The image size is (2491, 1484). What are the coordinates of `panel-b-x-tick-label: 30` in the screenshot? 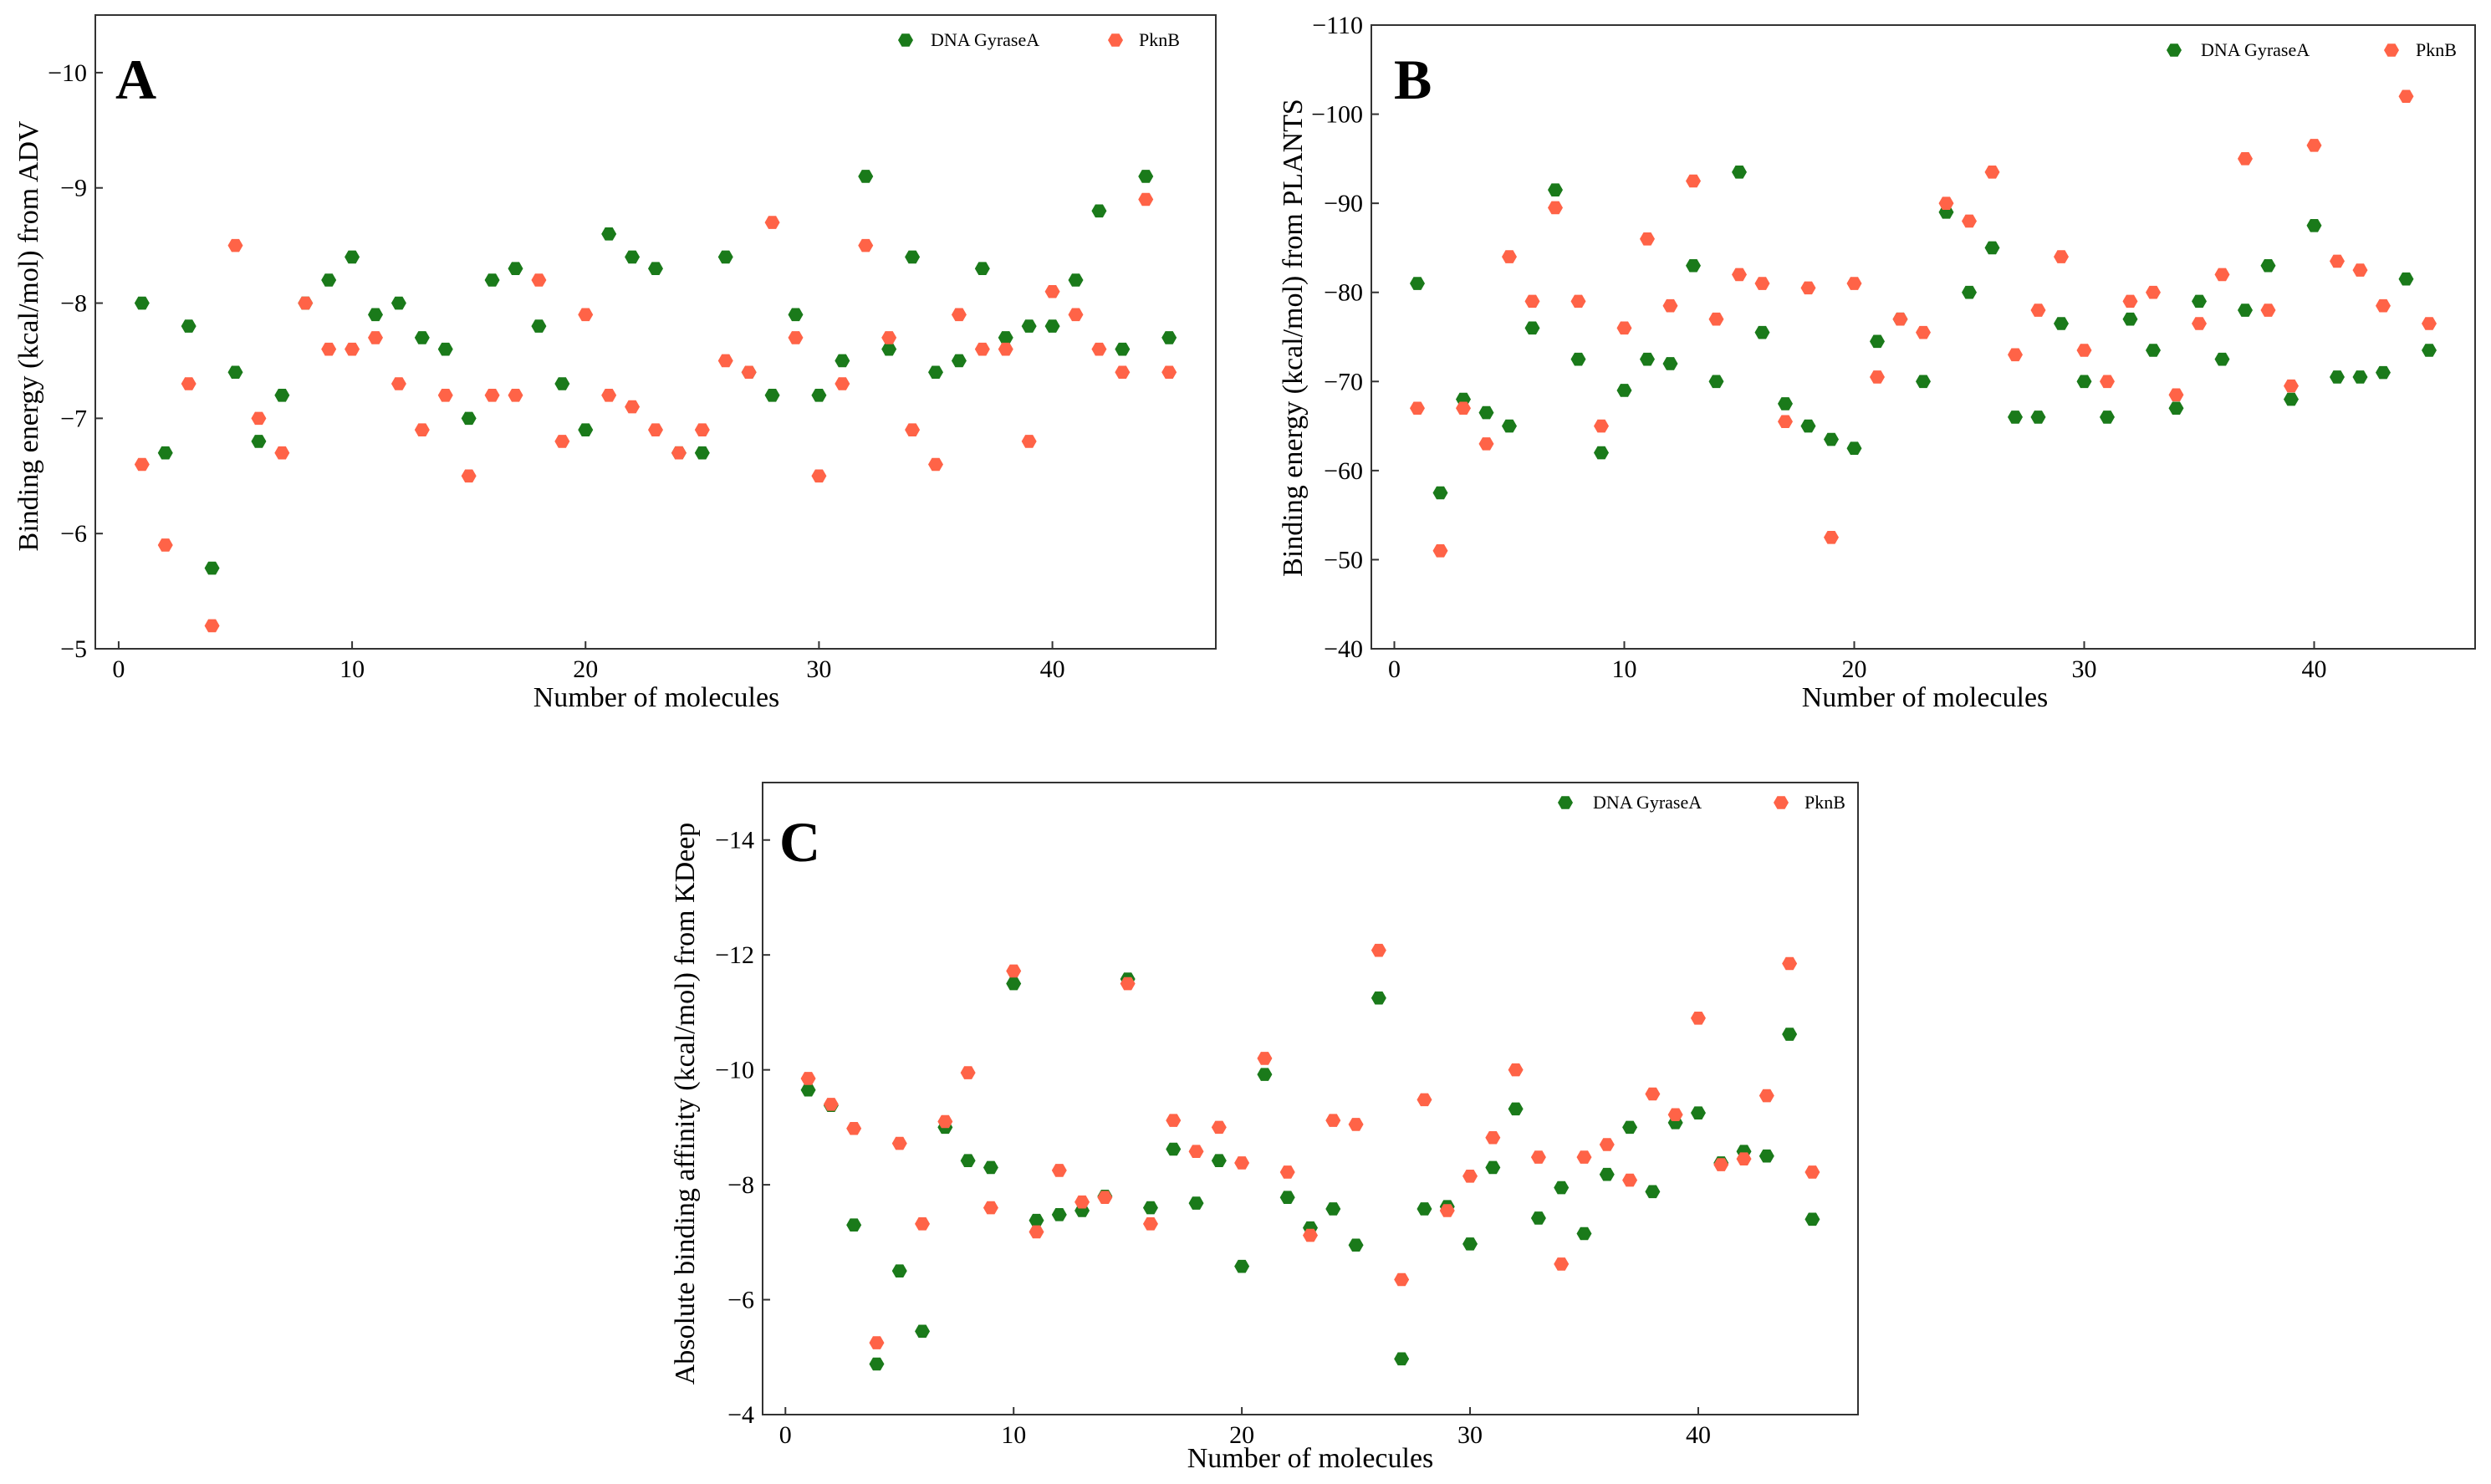 It's located at (2084, 669).